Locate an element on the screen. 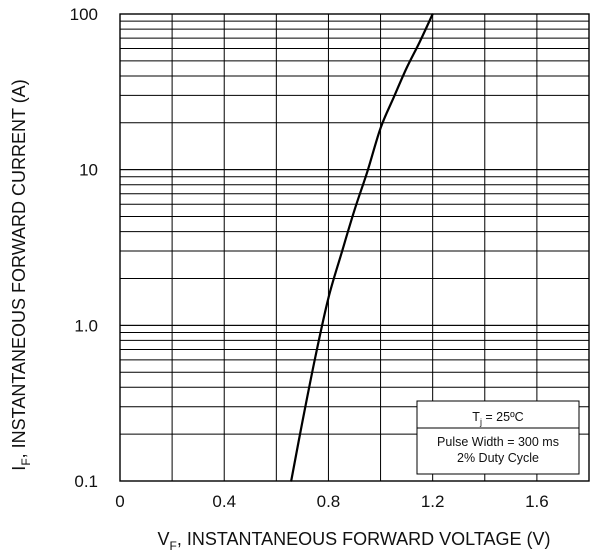 This screenshot has width=599, height=559. y-axis-title-main: I is located at coordinates (19, 468).